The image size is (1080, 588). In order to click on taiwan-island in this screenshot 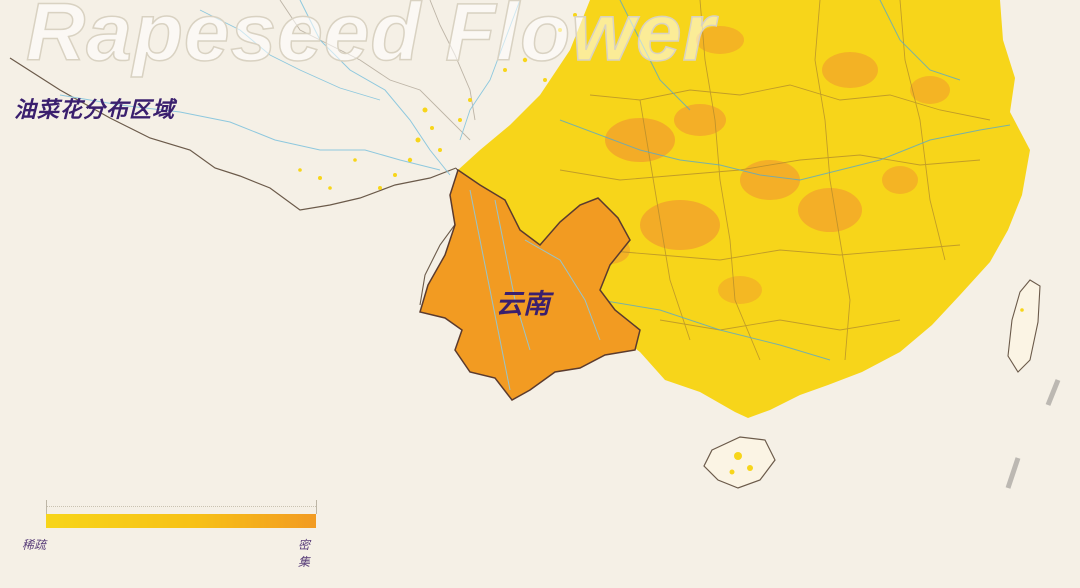, I will do `click(1024, 326)`.